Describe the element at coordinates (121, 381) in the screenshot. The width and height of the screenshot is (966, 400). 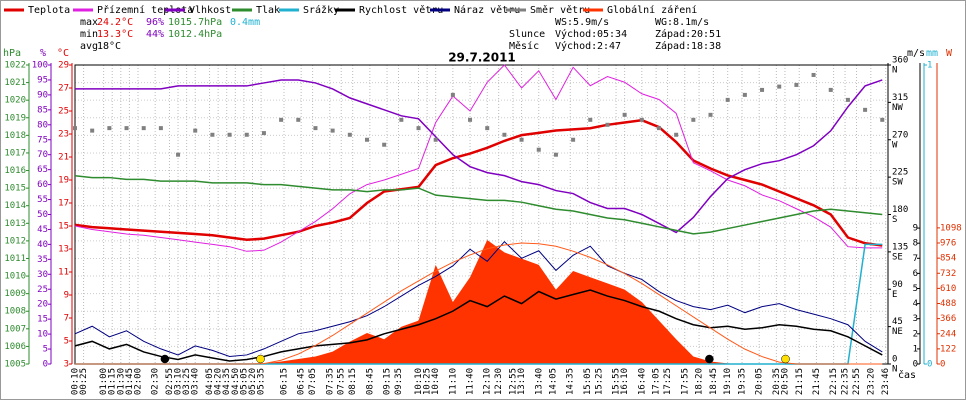
I see `x-tick-label: 01:30` at that location.